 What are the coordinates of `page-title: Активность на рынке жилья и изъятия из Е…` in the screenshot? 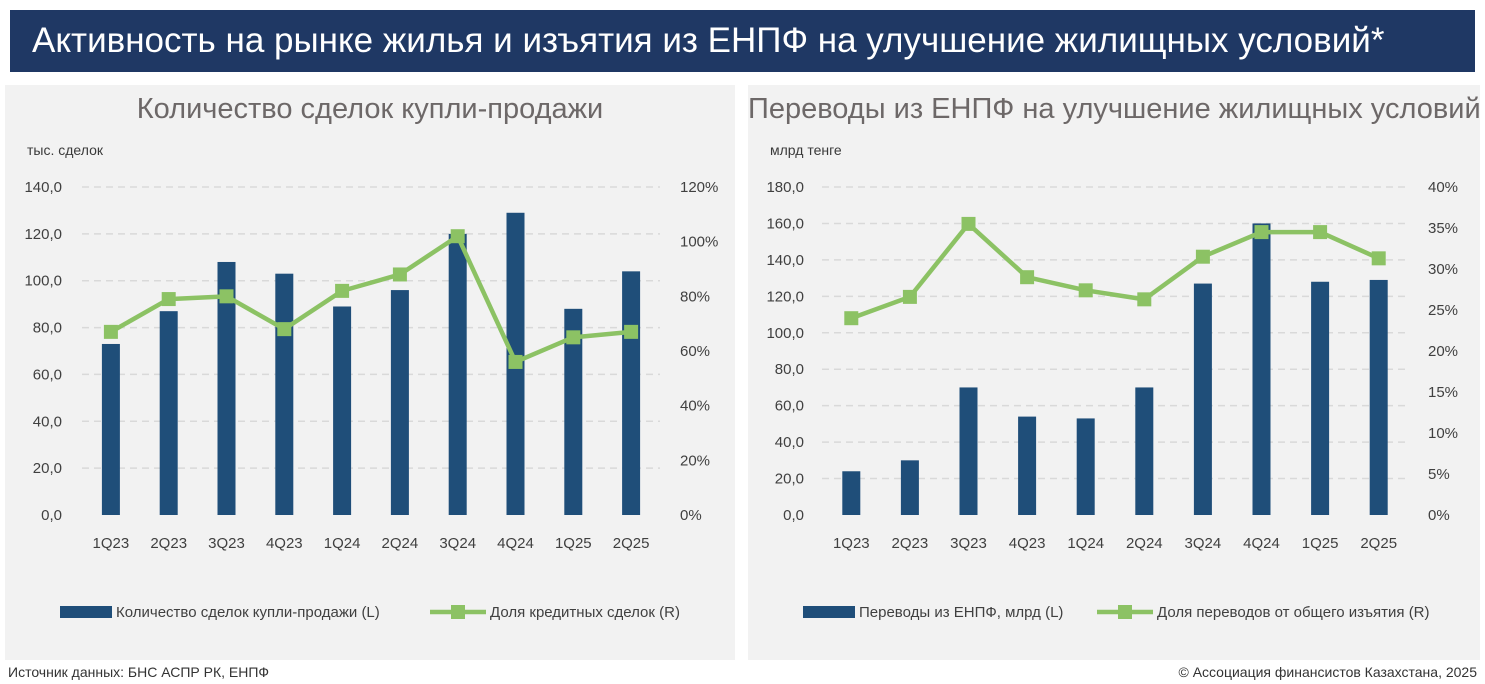 It's located at (742, 41).